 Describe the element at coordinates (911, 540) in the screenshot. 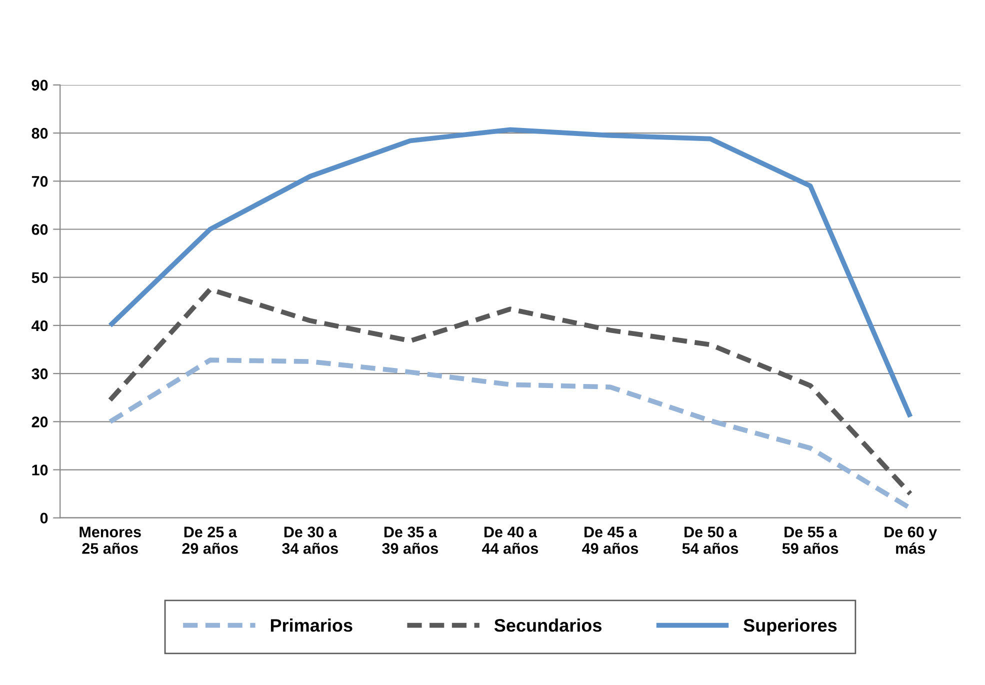

I see `x-tick-label: De 60 y más` at that location.